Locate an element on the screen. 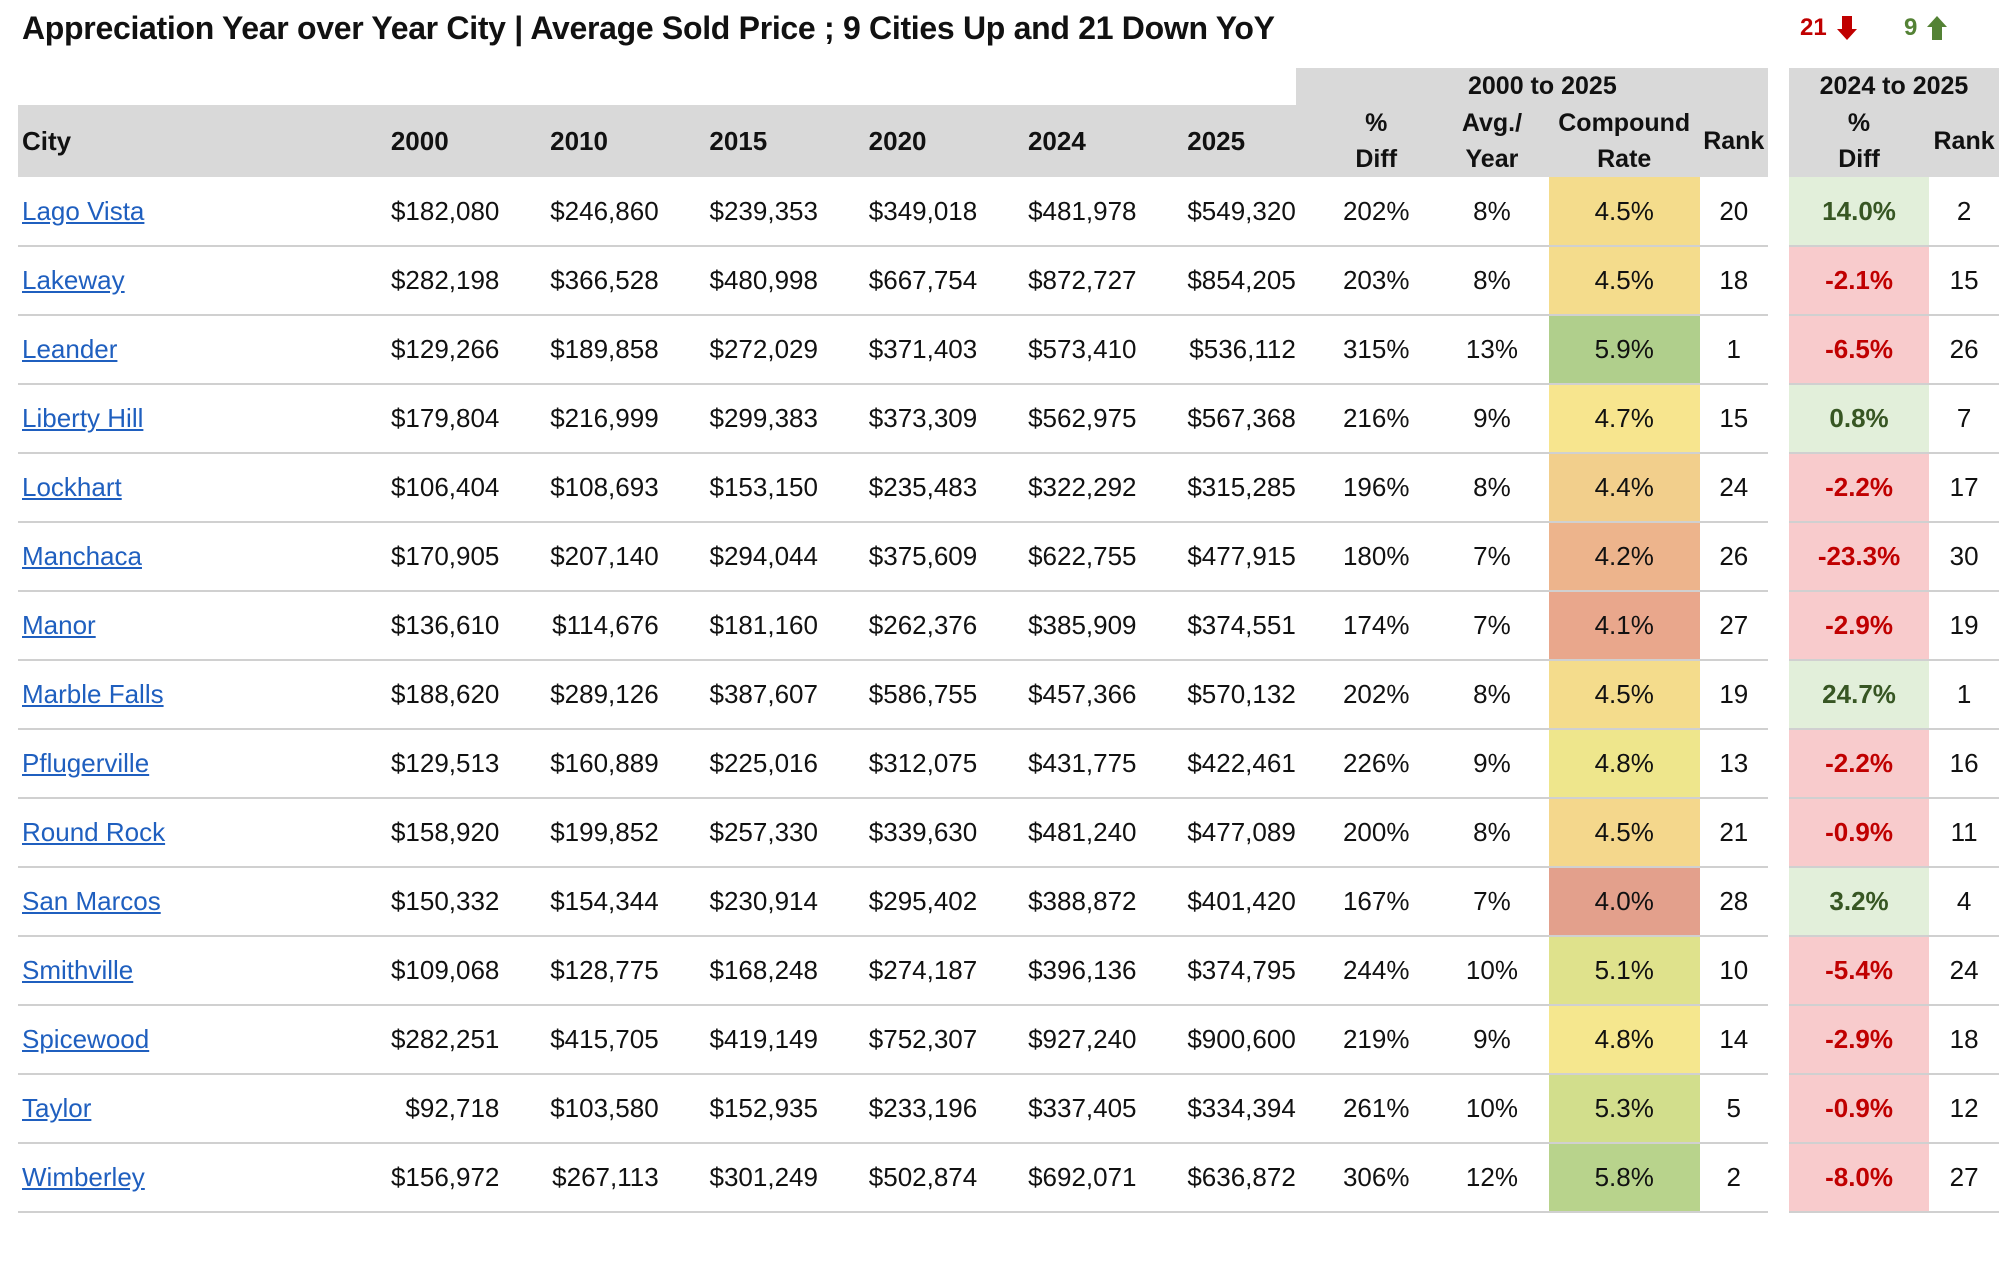 This screenshot has height=1264, width=1999. yoy-diff-cell: 0.8% is located at coordinates (1859, 419).